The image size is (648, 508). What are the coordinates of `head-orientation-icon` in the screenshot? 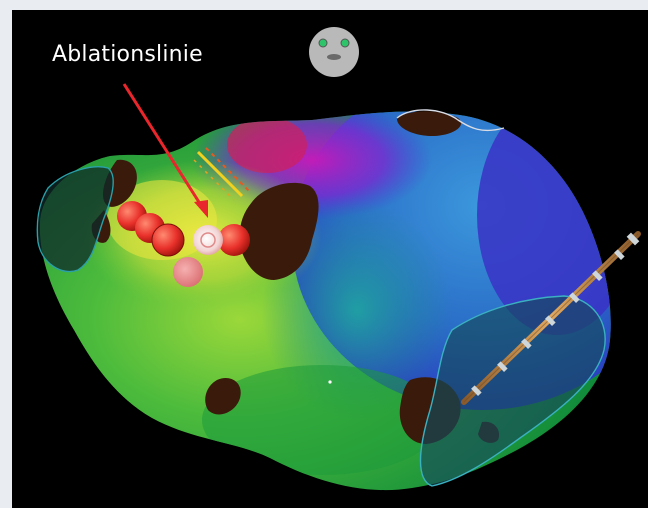 It's located at (334, 52).